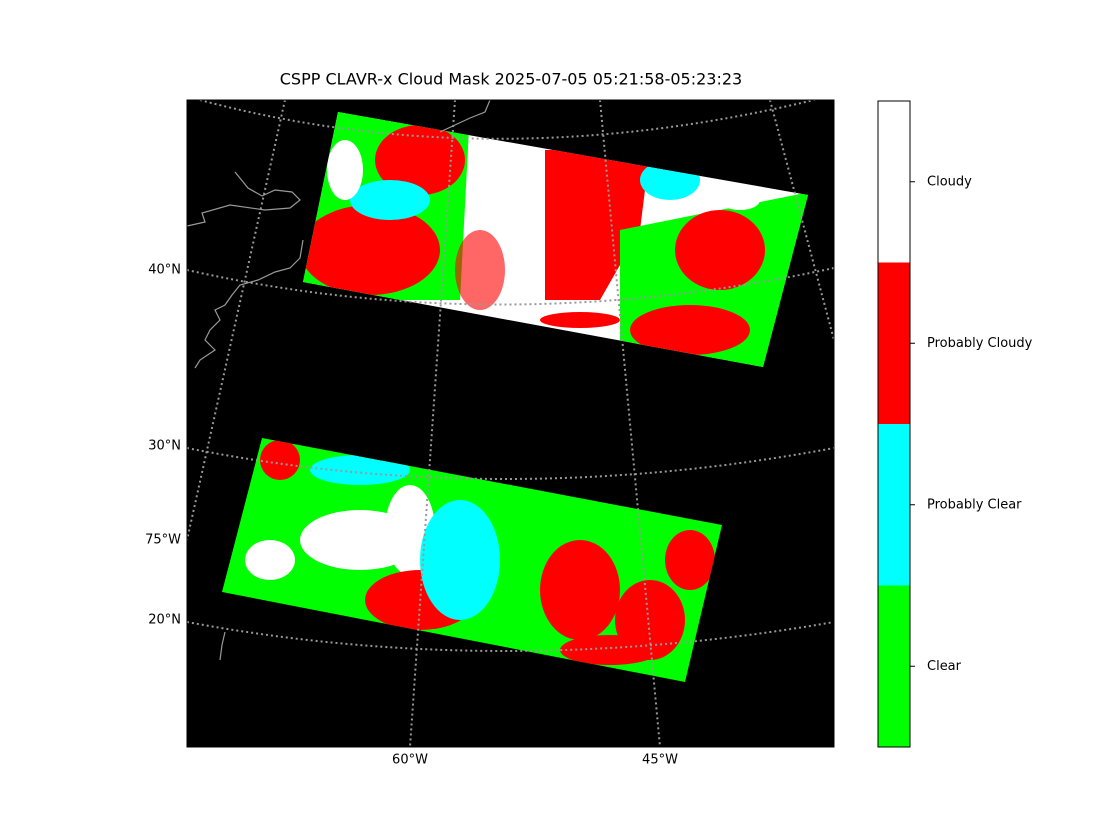  What do you see at coordinates (164, 270) in the screenshot?
I see `lat-label: 40°N` at bounding box center [164, 270].